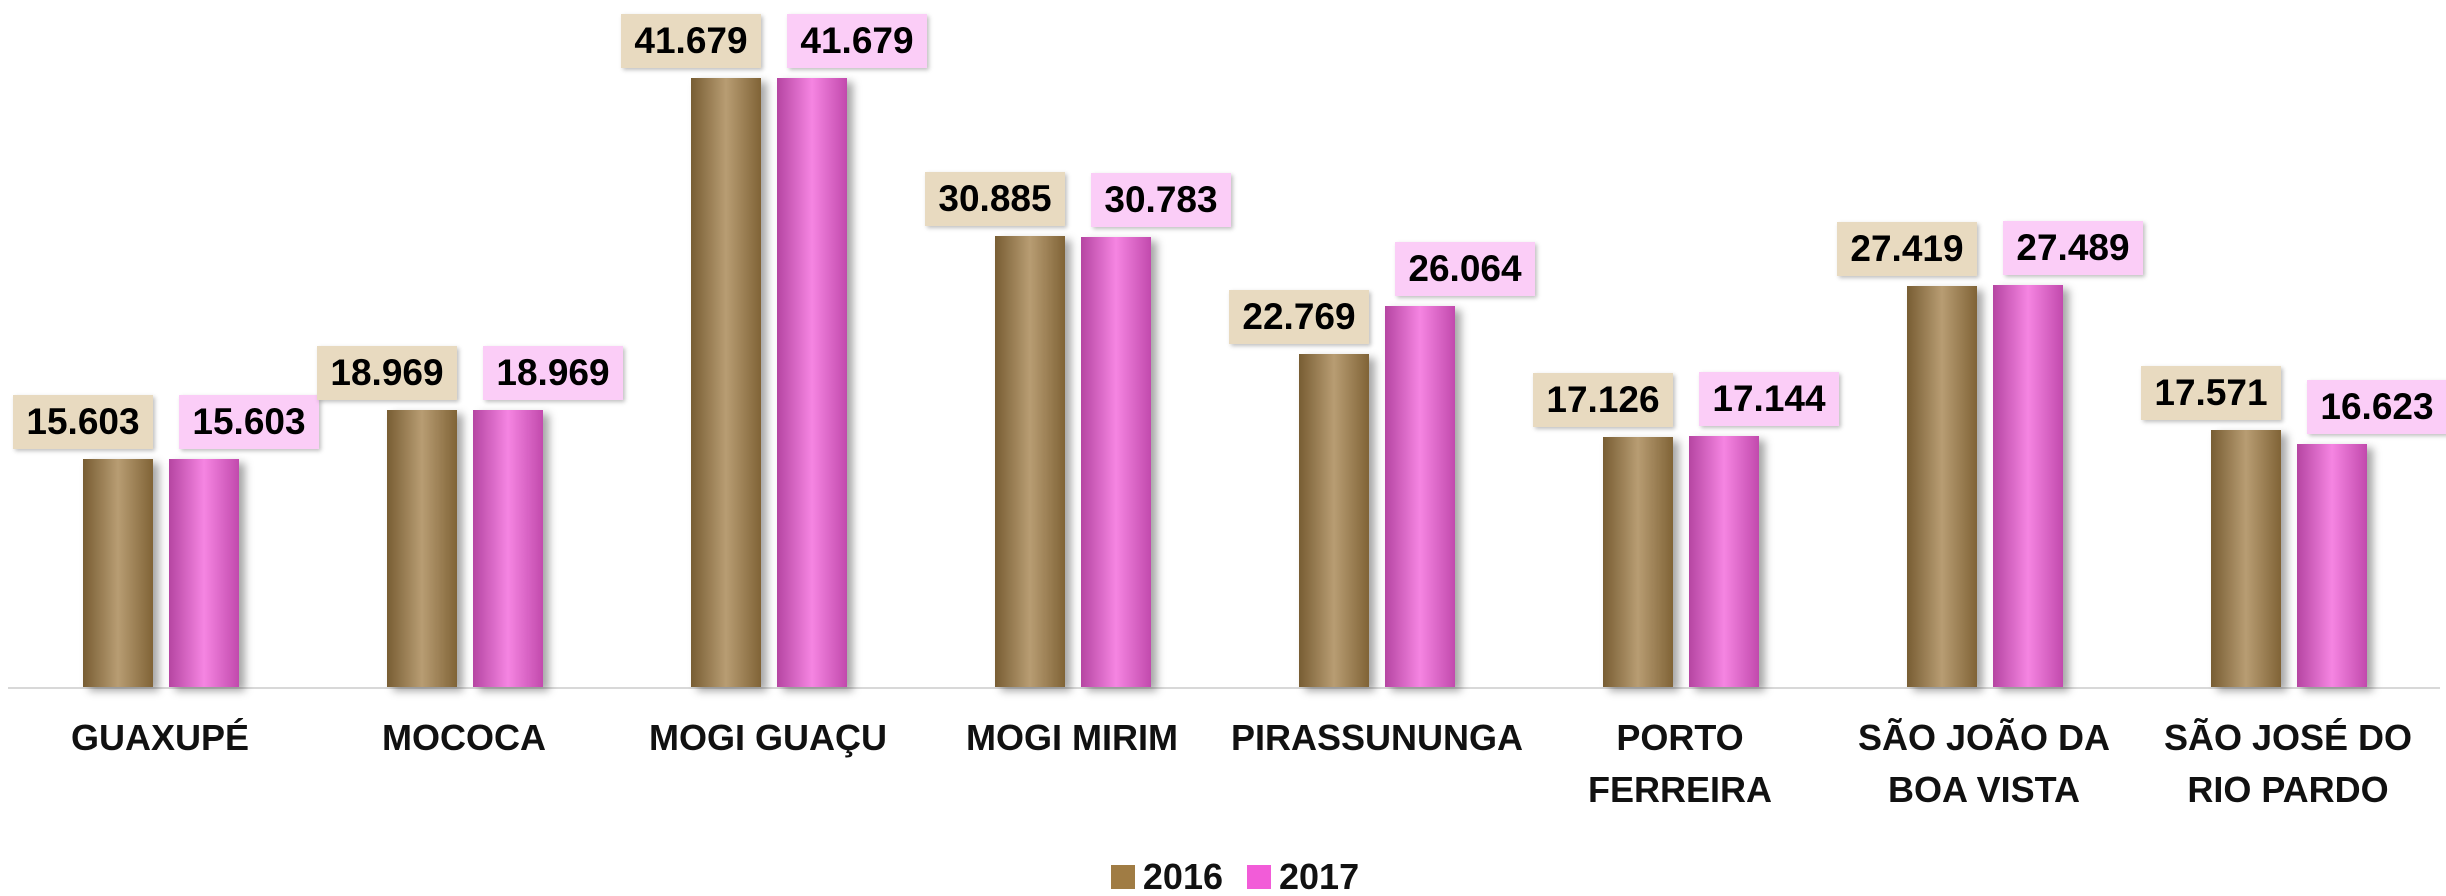  Describe the element at coordinates (1465, 269) in the screenshot. I see `data-label: 26.064` at that location.